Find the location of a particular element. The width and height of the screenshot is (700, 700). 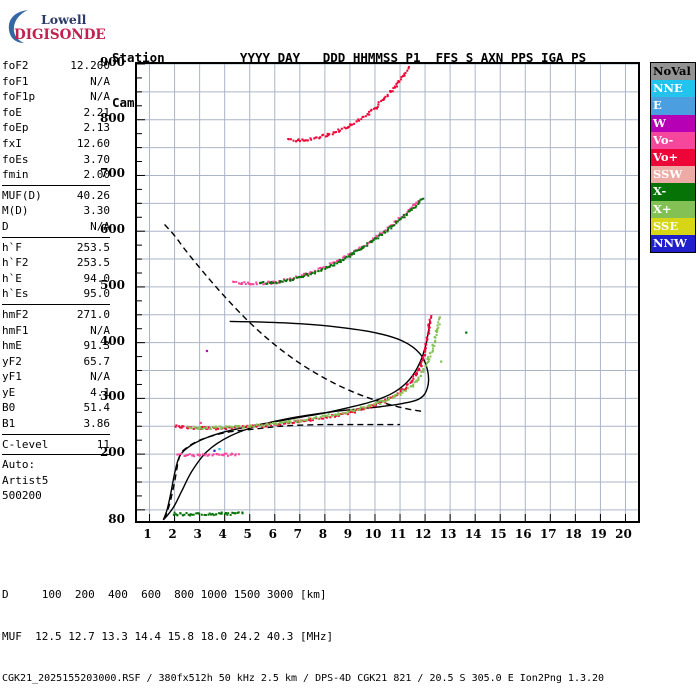

x-tick-label-12: 12 is located at coordinates (423, 534).